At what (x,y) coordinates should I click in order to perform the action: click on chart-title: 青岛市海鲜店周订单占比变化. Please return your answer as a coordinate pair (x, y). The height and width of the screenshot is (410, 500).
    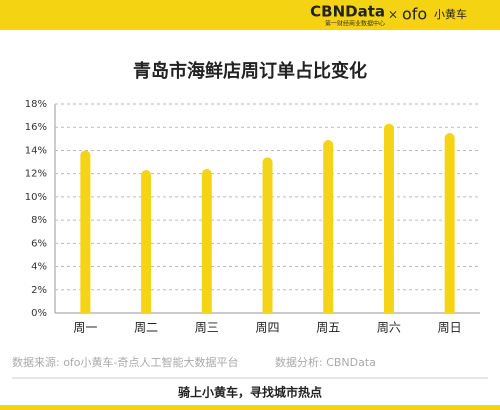
    Looking at the image, I should click on (250, 71).